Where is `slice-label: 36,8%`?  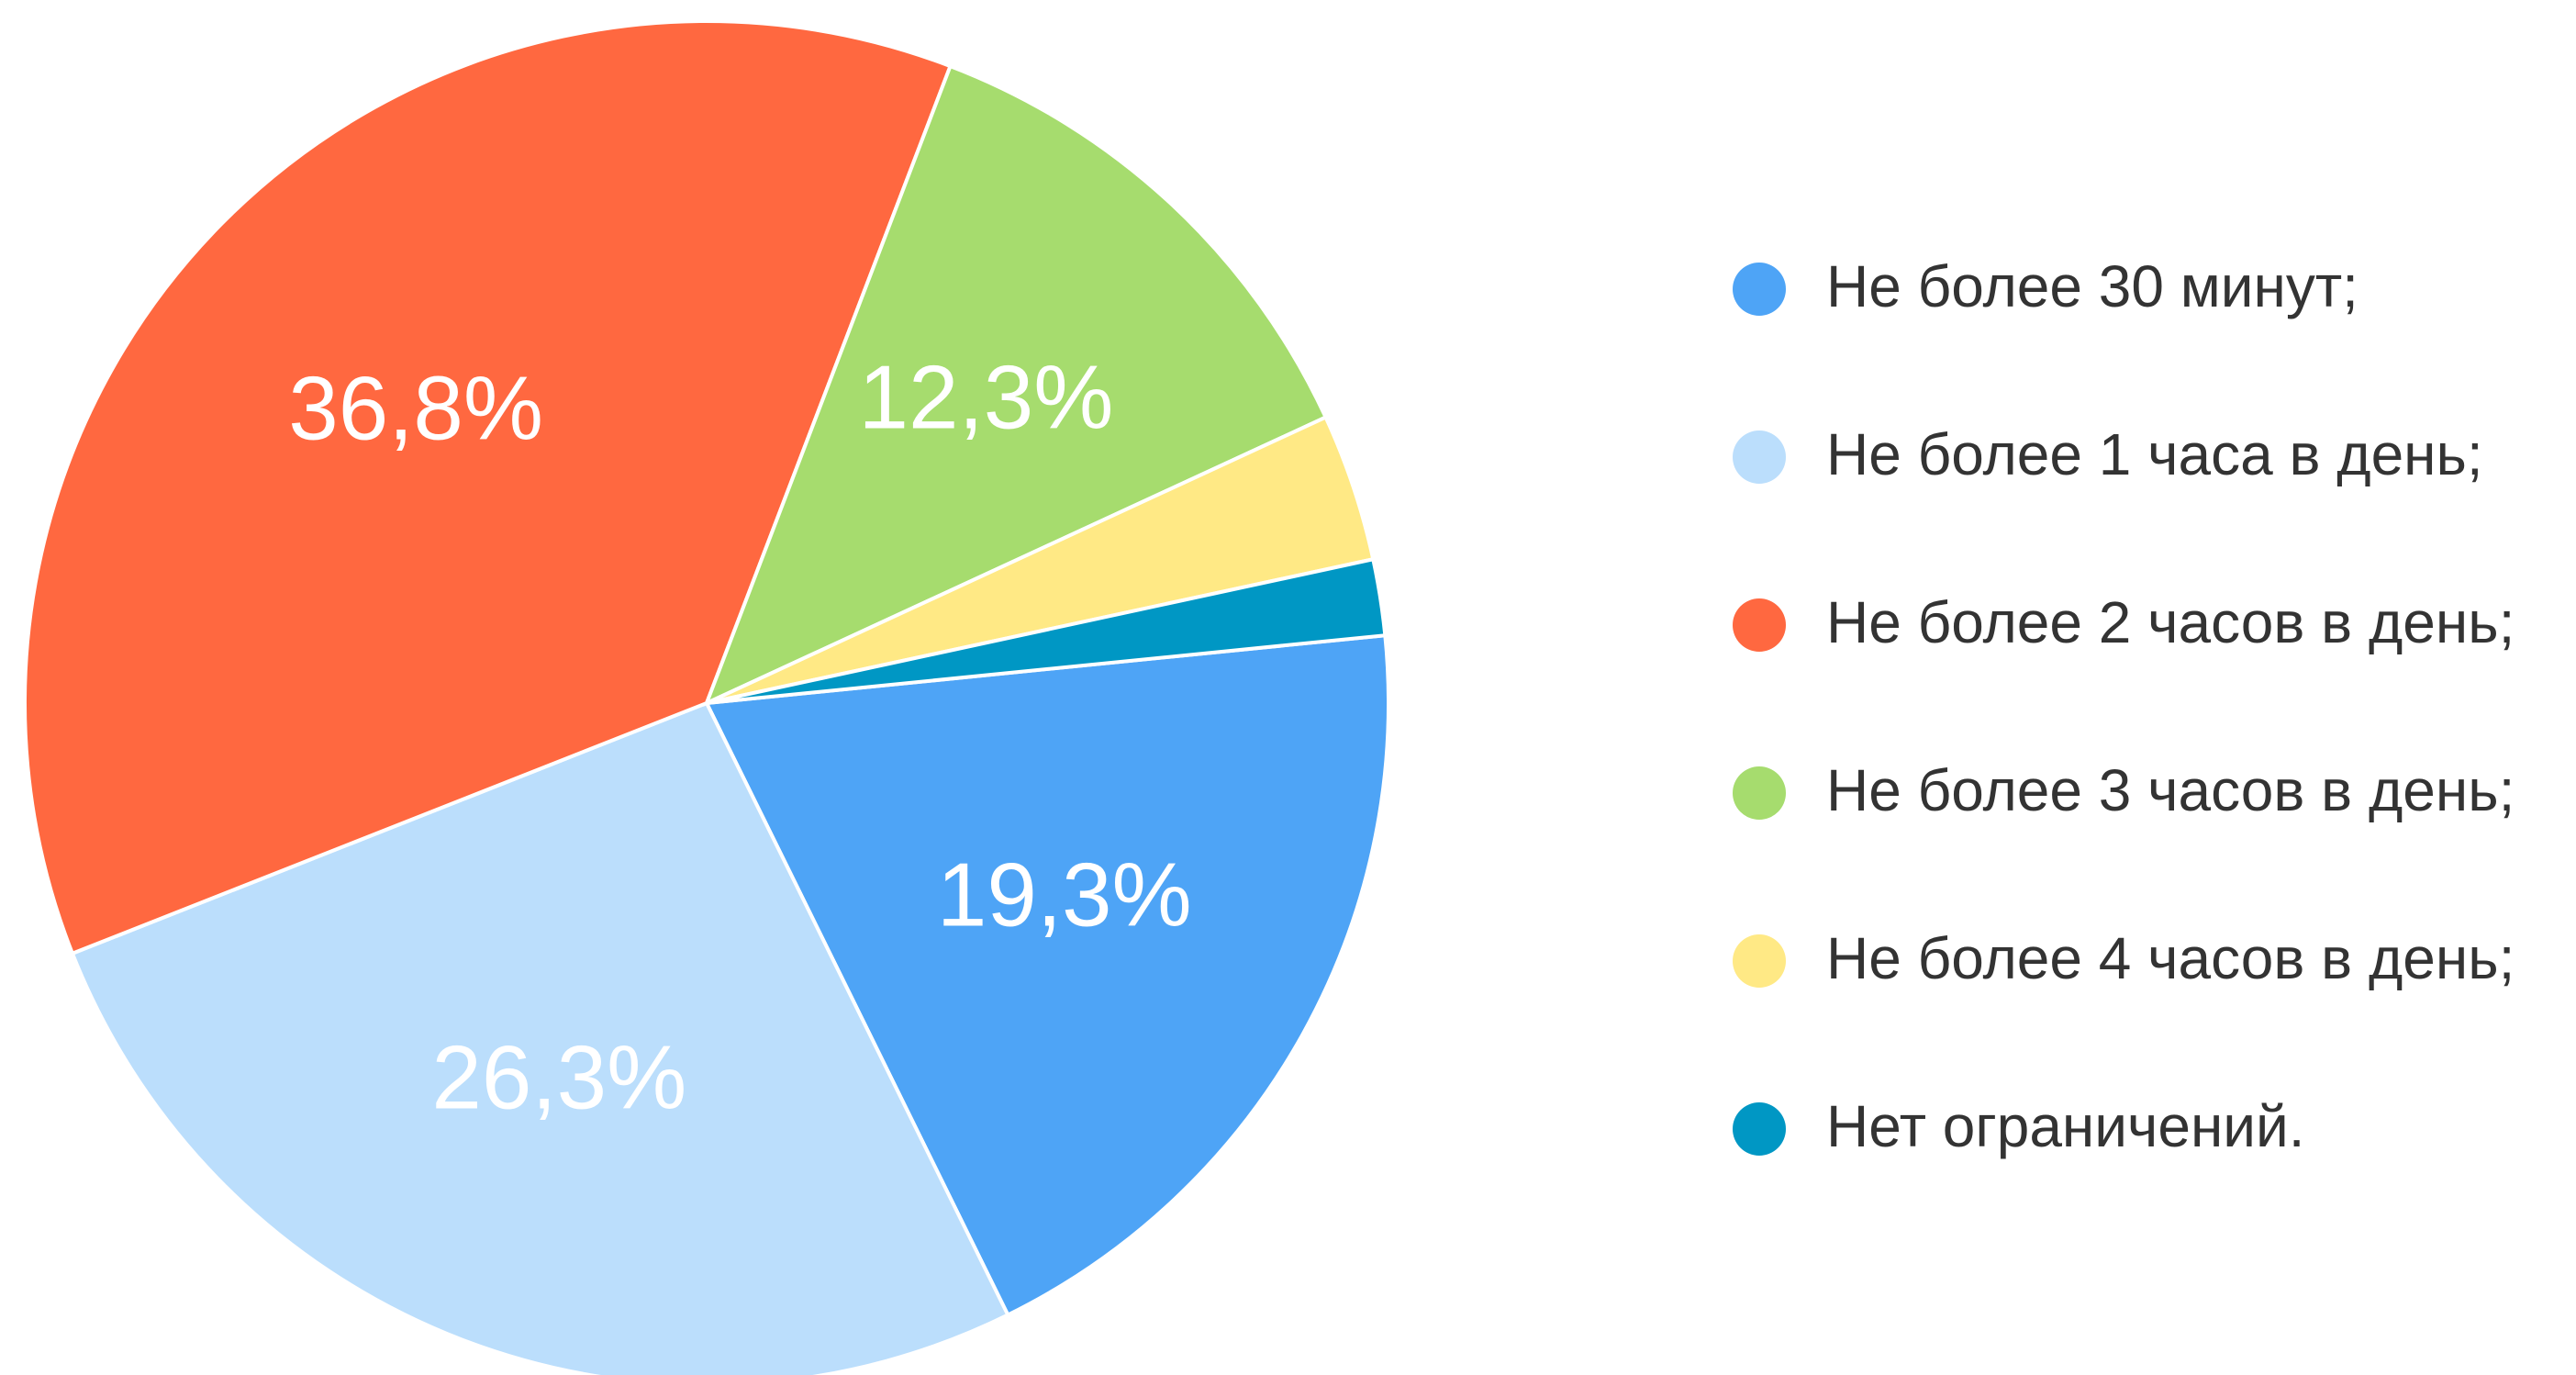
slice-label: 36,8% is located at coordinates (416, 407).